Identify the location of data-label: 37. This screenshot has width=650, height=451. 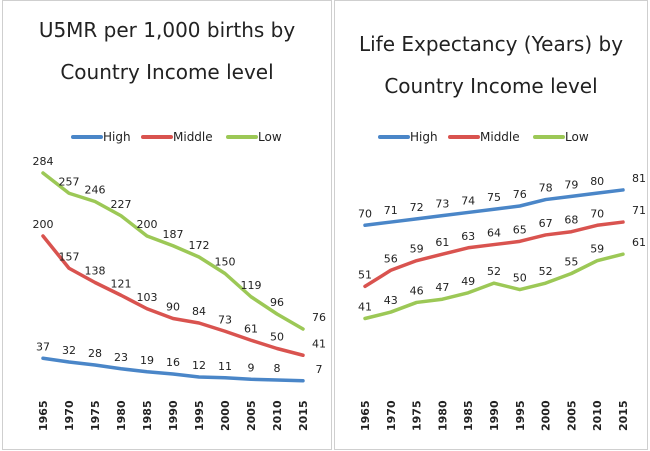
(43, 346).